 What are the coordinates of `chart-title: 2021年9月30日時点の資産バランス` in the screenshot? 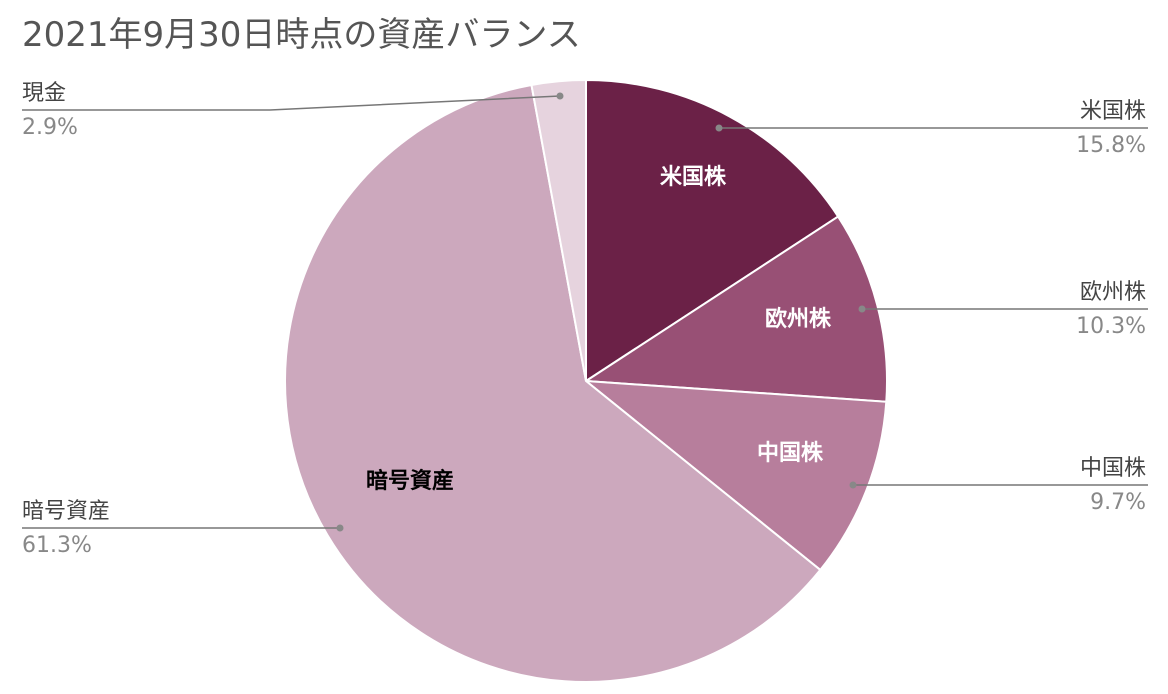 It's located at (301, 35).